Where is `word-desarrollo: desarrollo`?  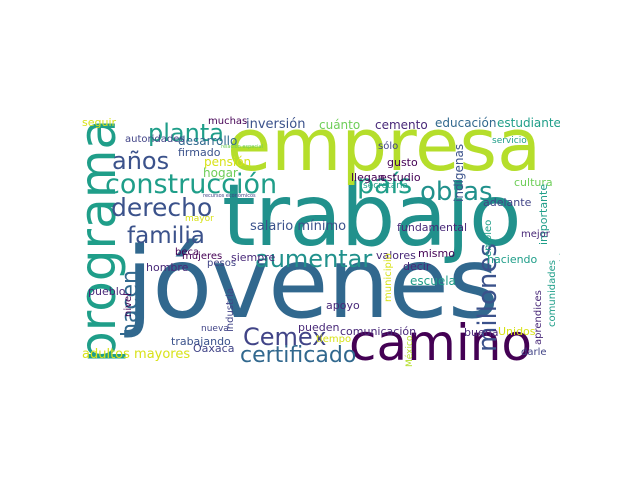 word-desarrollo: desarrollo is located at coordinates (208, 141).